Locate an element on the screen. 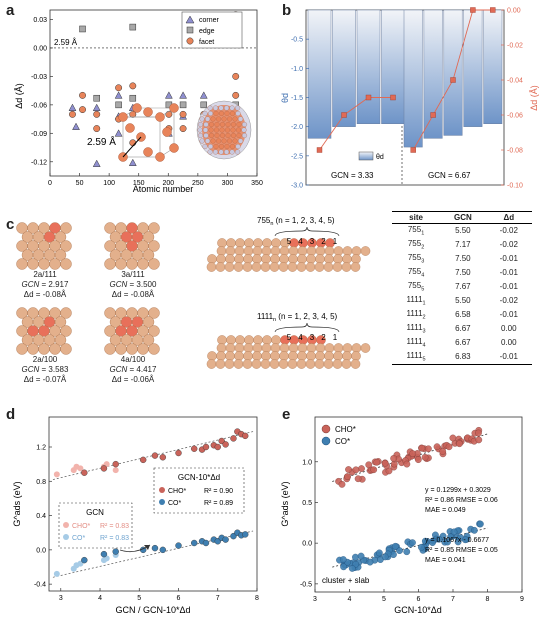 The image size is (542, 618). table-row: 7552 7.17 -0.02 is located at coordinates (462, 245).